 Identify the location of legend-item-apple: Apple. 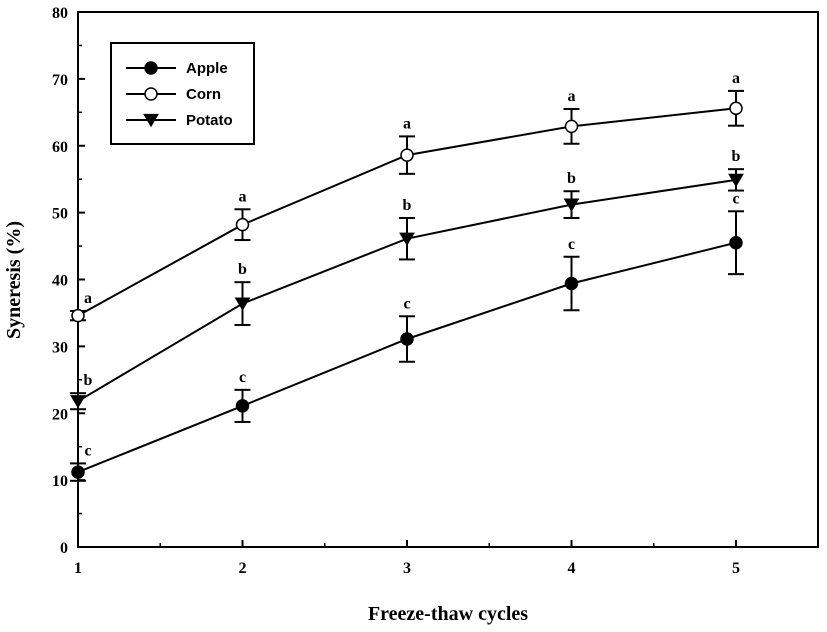
(177, 68).